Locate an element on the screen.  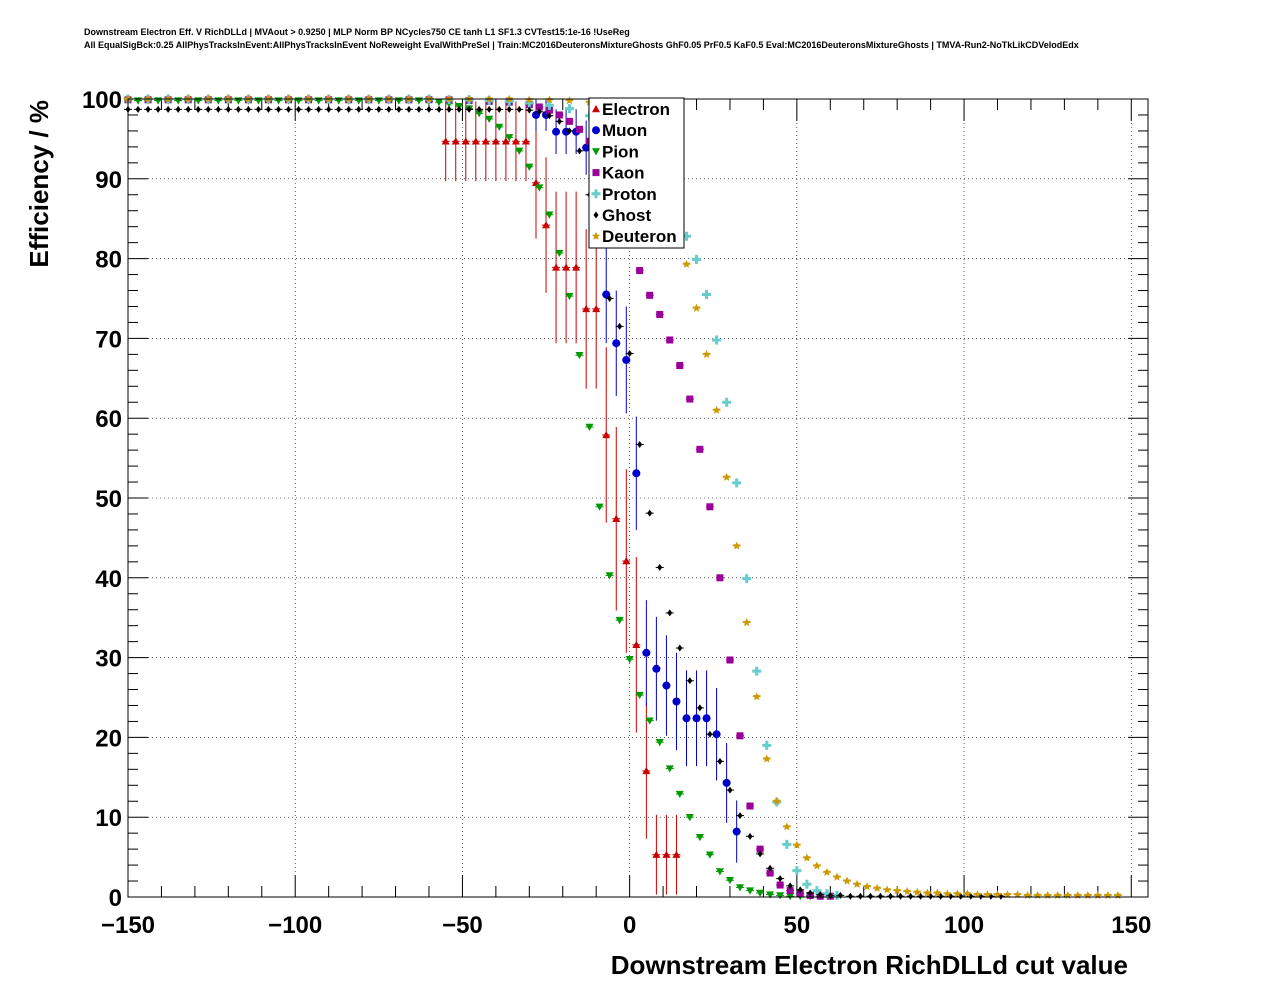
legend-label-ghost: Ghost is located at coordinates (626, 215).